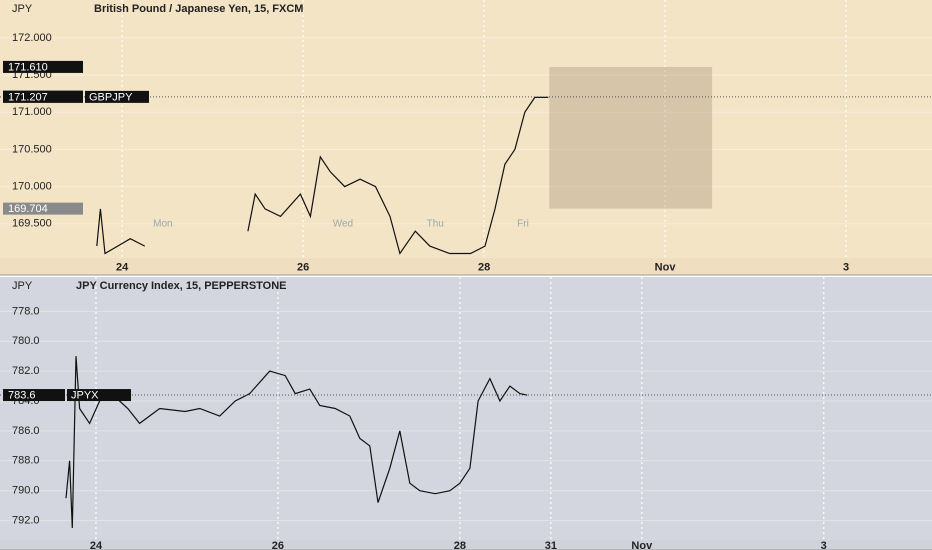 The height and width of the screenshot is (550, 932). Describe the element at coordinates (32, 224) in the screenshot. I see `y-tick-label: 169.500` at that location.